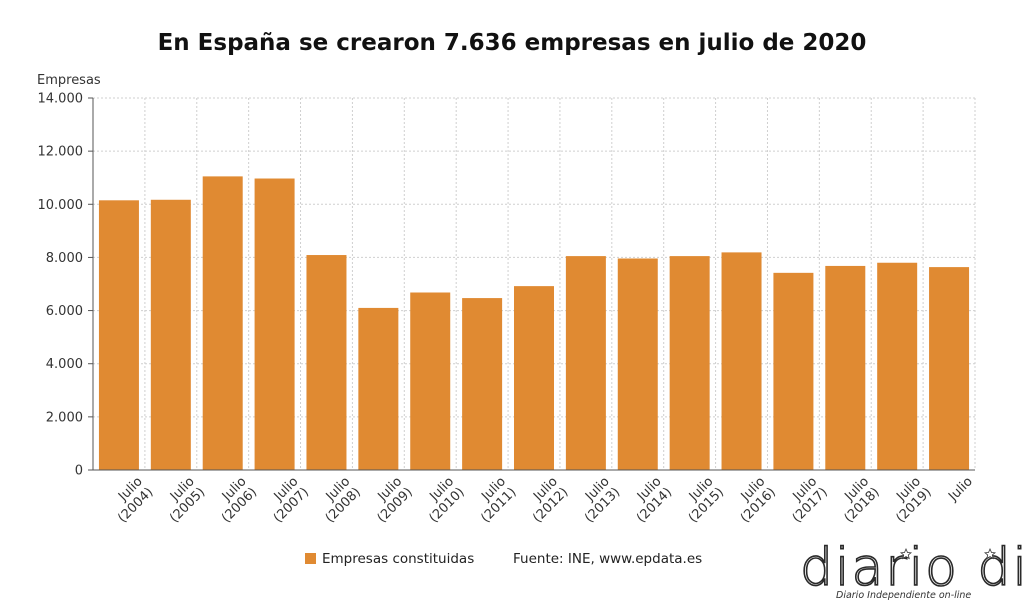  I want to click on x-tick-label: Julio(2010), so click(442, 500).